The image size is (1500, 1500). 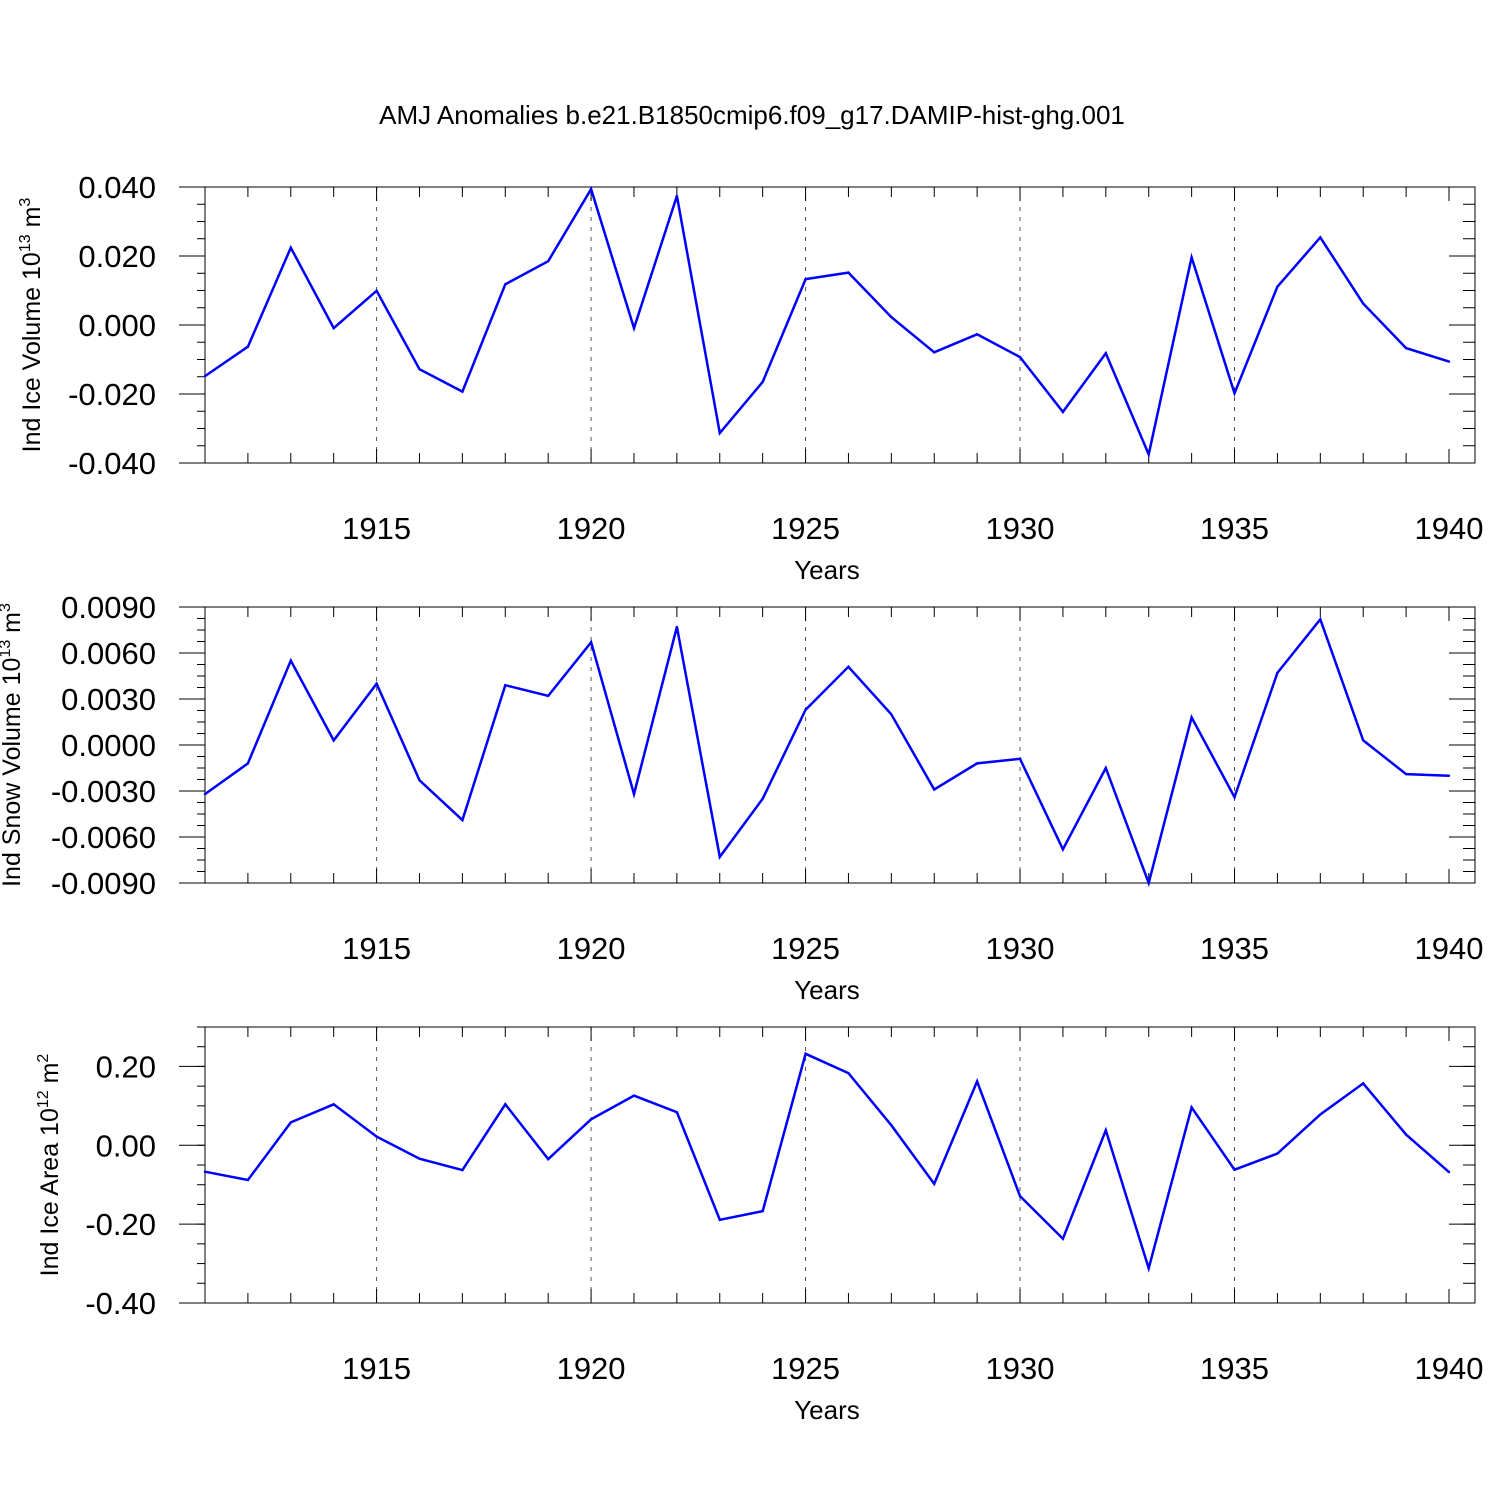 I want to click on y-tick-label: -0.0090, so click(x=103, y=883).